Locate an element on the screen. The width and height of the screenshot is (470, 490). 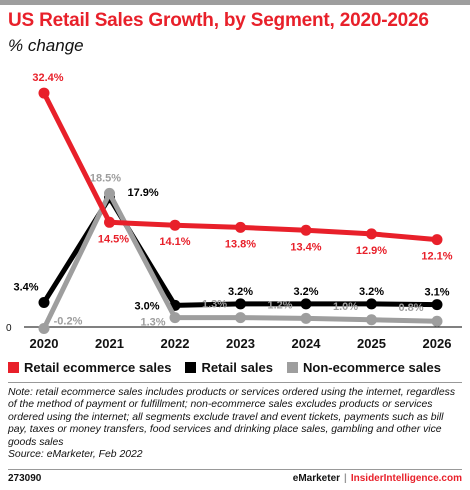
y-axis-zero-label: 0 is located at coordinates (9, 328).